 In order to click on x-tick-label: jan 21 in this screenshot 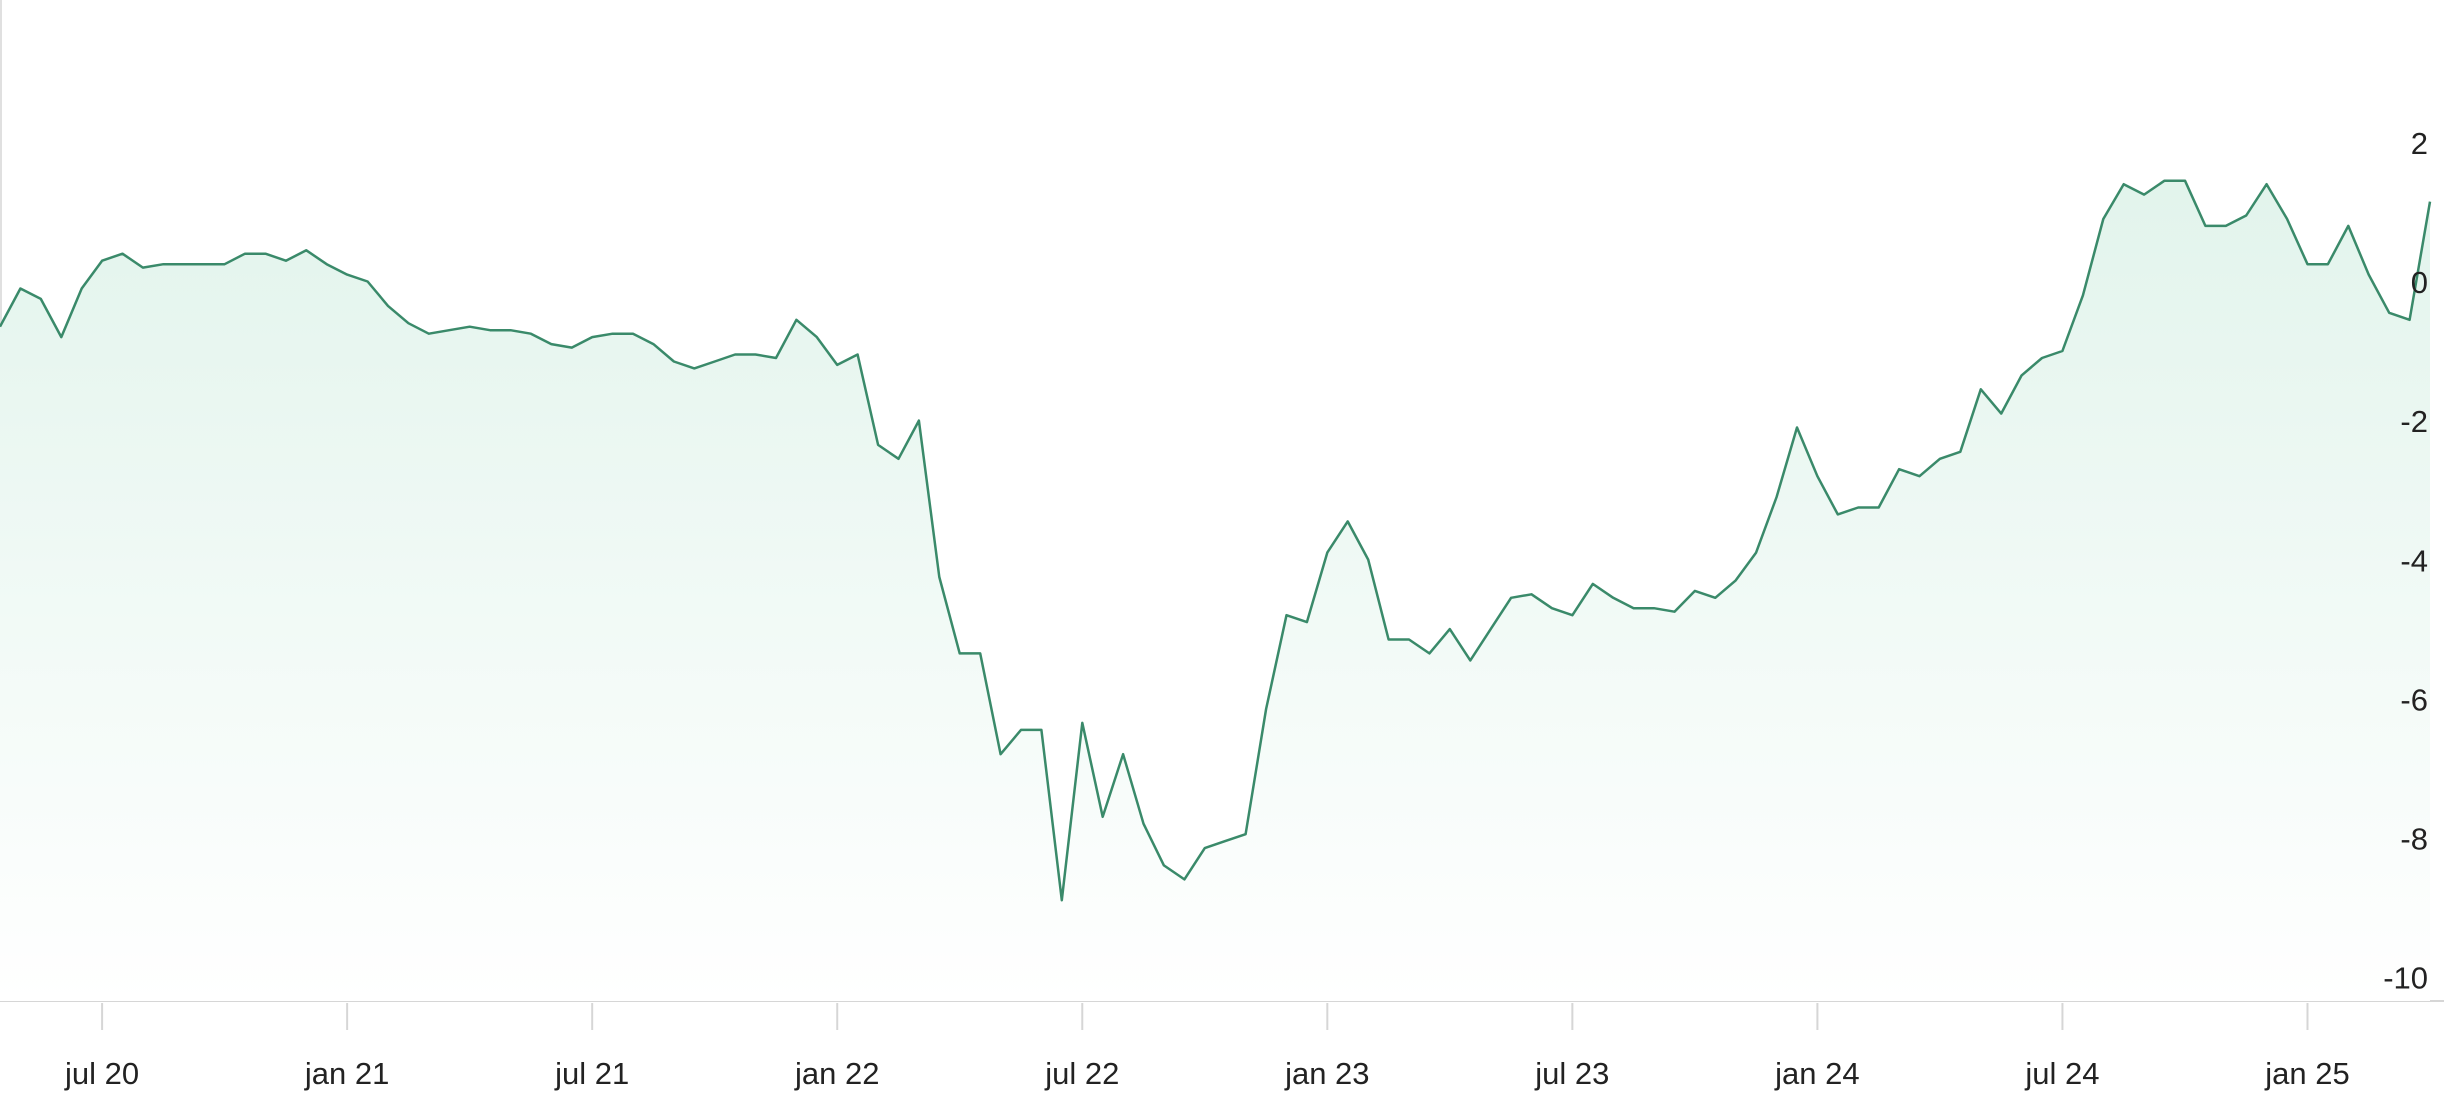, I will do `click(346, 1073)`.